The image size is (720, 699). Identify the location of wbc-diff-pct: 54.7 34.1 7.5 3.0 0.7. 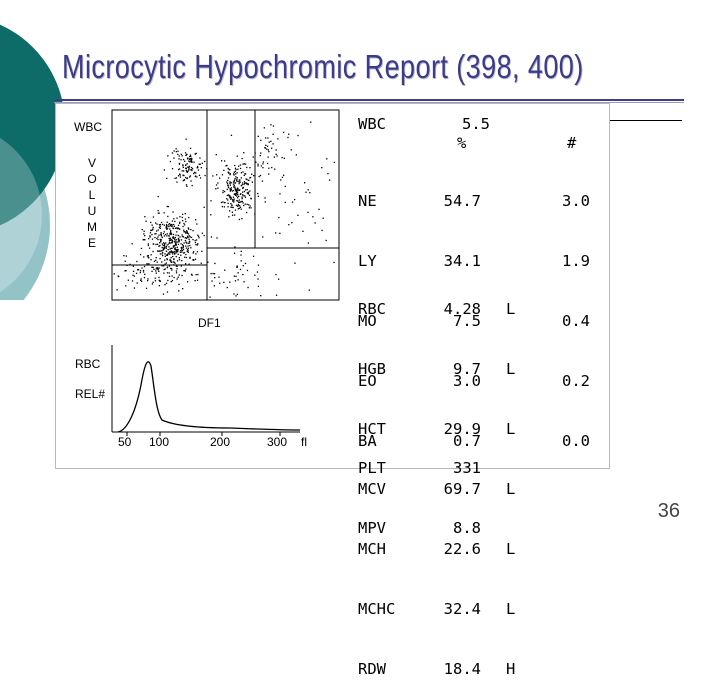
(450, 311).